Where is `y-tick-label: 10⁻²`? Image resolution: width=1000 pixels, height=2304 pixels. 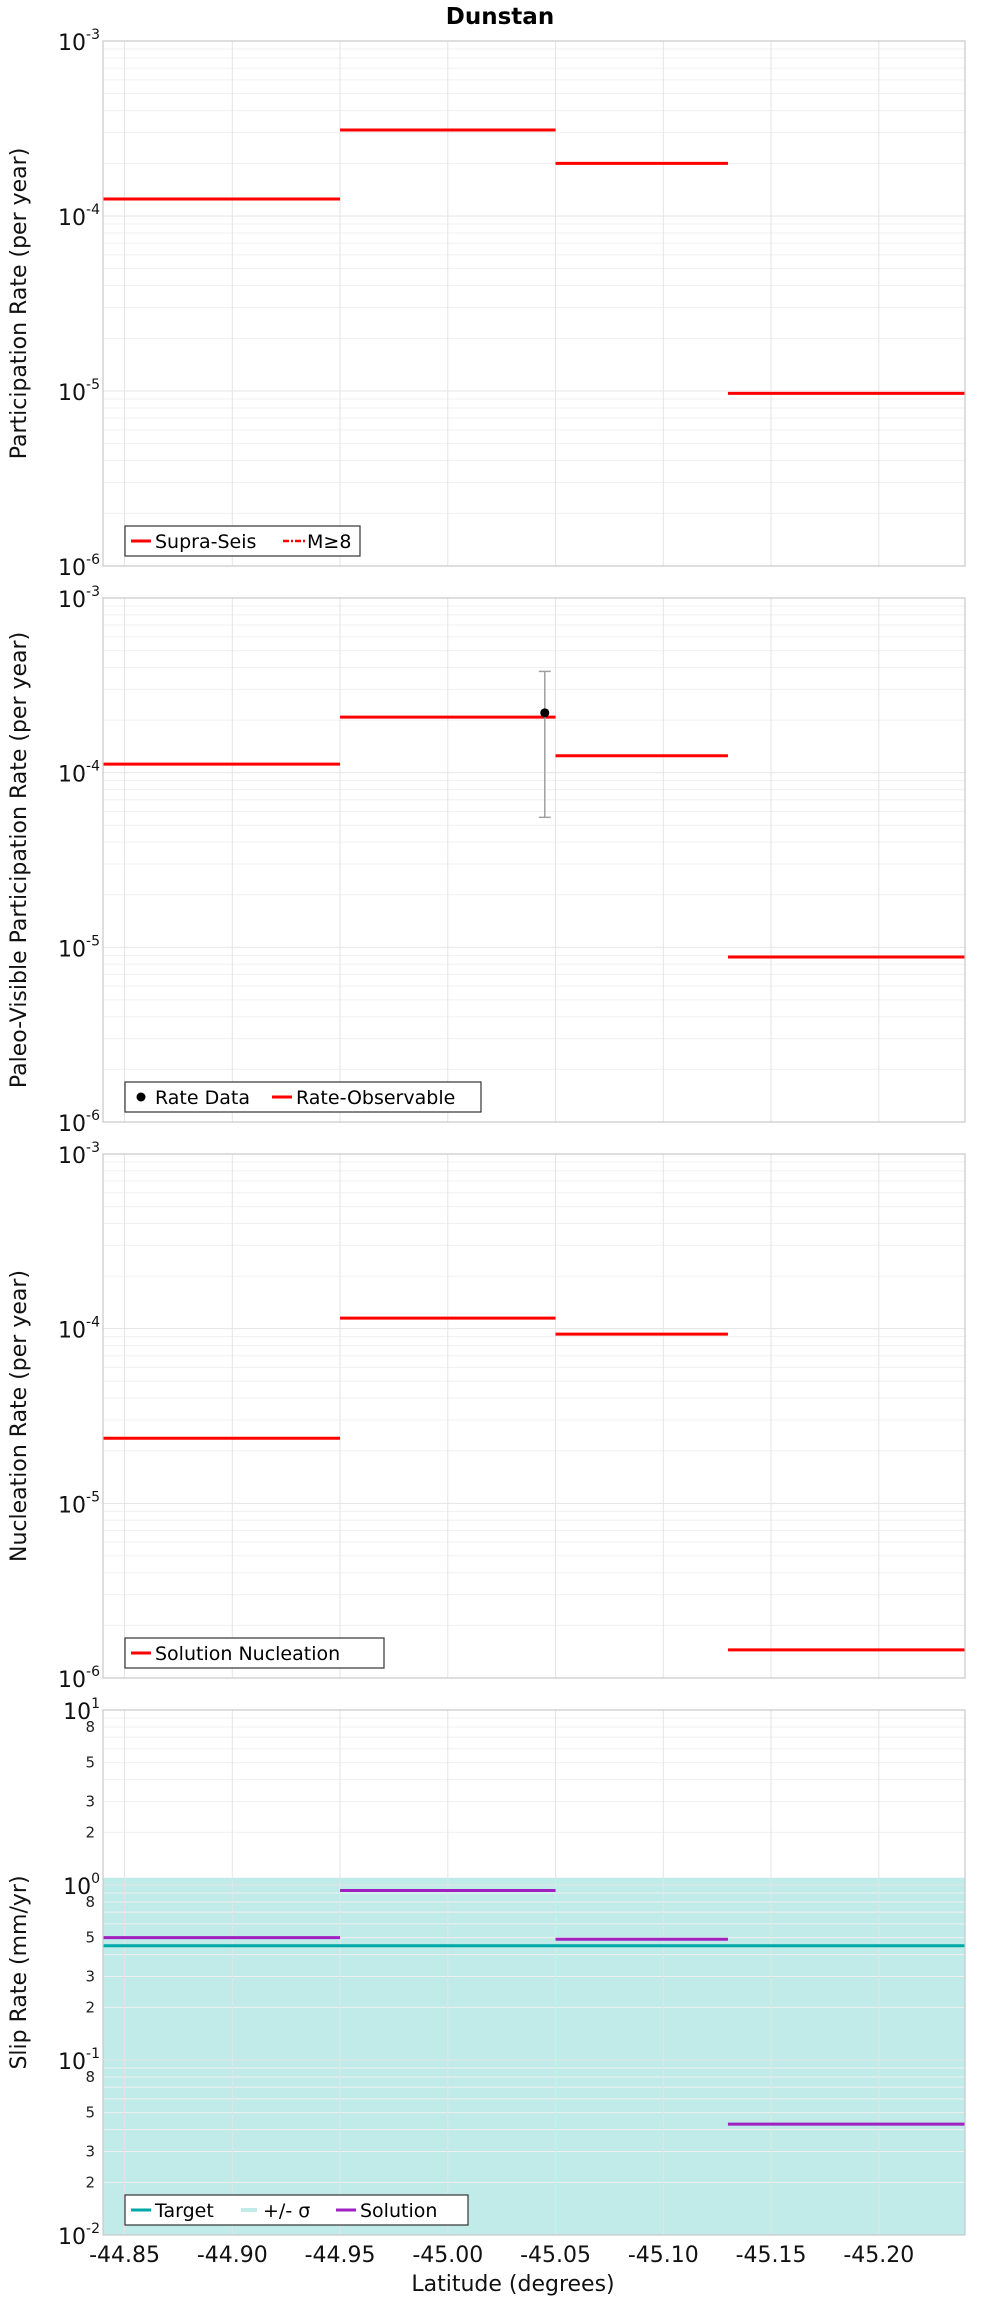 y-tick-label: 10⁻² is located at coordinates (79, 2235).